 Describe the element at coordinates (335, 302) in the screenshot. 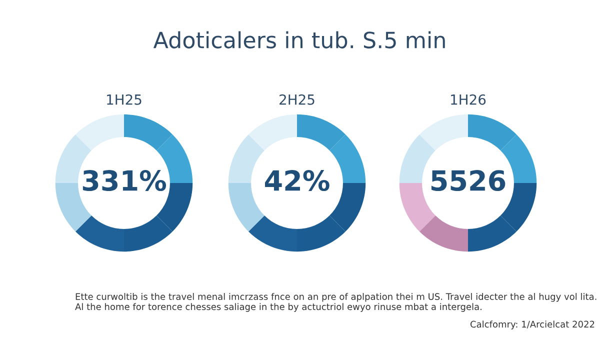

I see `text: Ette curwoltib is the travel menal imcrzass fnce on an pre of aplpation thei m US. Travel idecter the al hugy vol lita. Al the home for torence chesses saliage in the by actuctriol ewyo rinuse mbat a intergela.` at that location.